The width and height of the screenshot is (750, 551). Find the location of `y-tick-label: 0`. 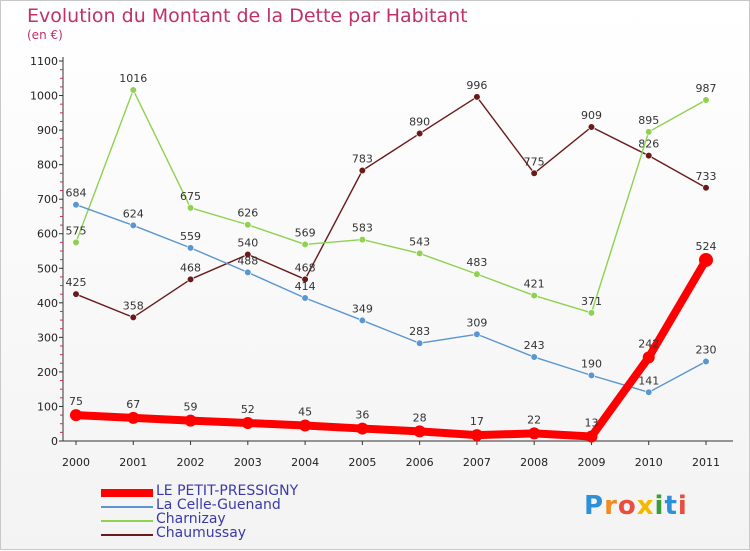

y-tick-label: 0 is located at coordinates (54, 441).